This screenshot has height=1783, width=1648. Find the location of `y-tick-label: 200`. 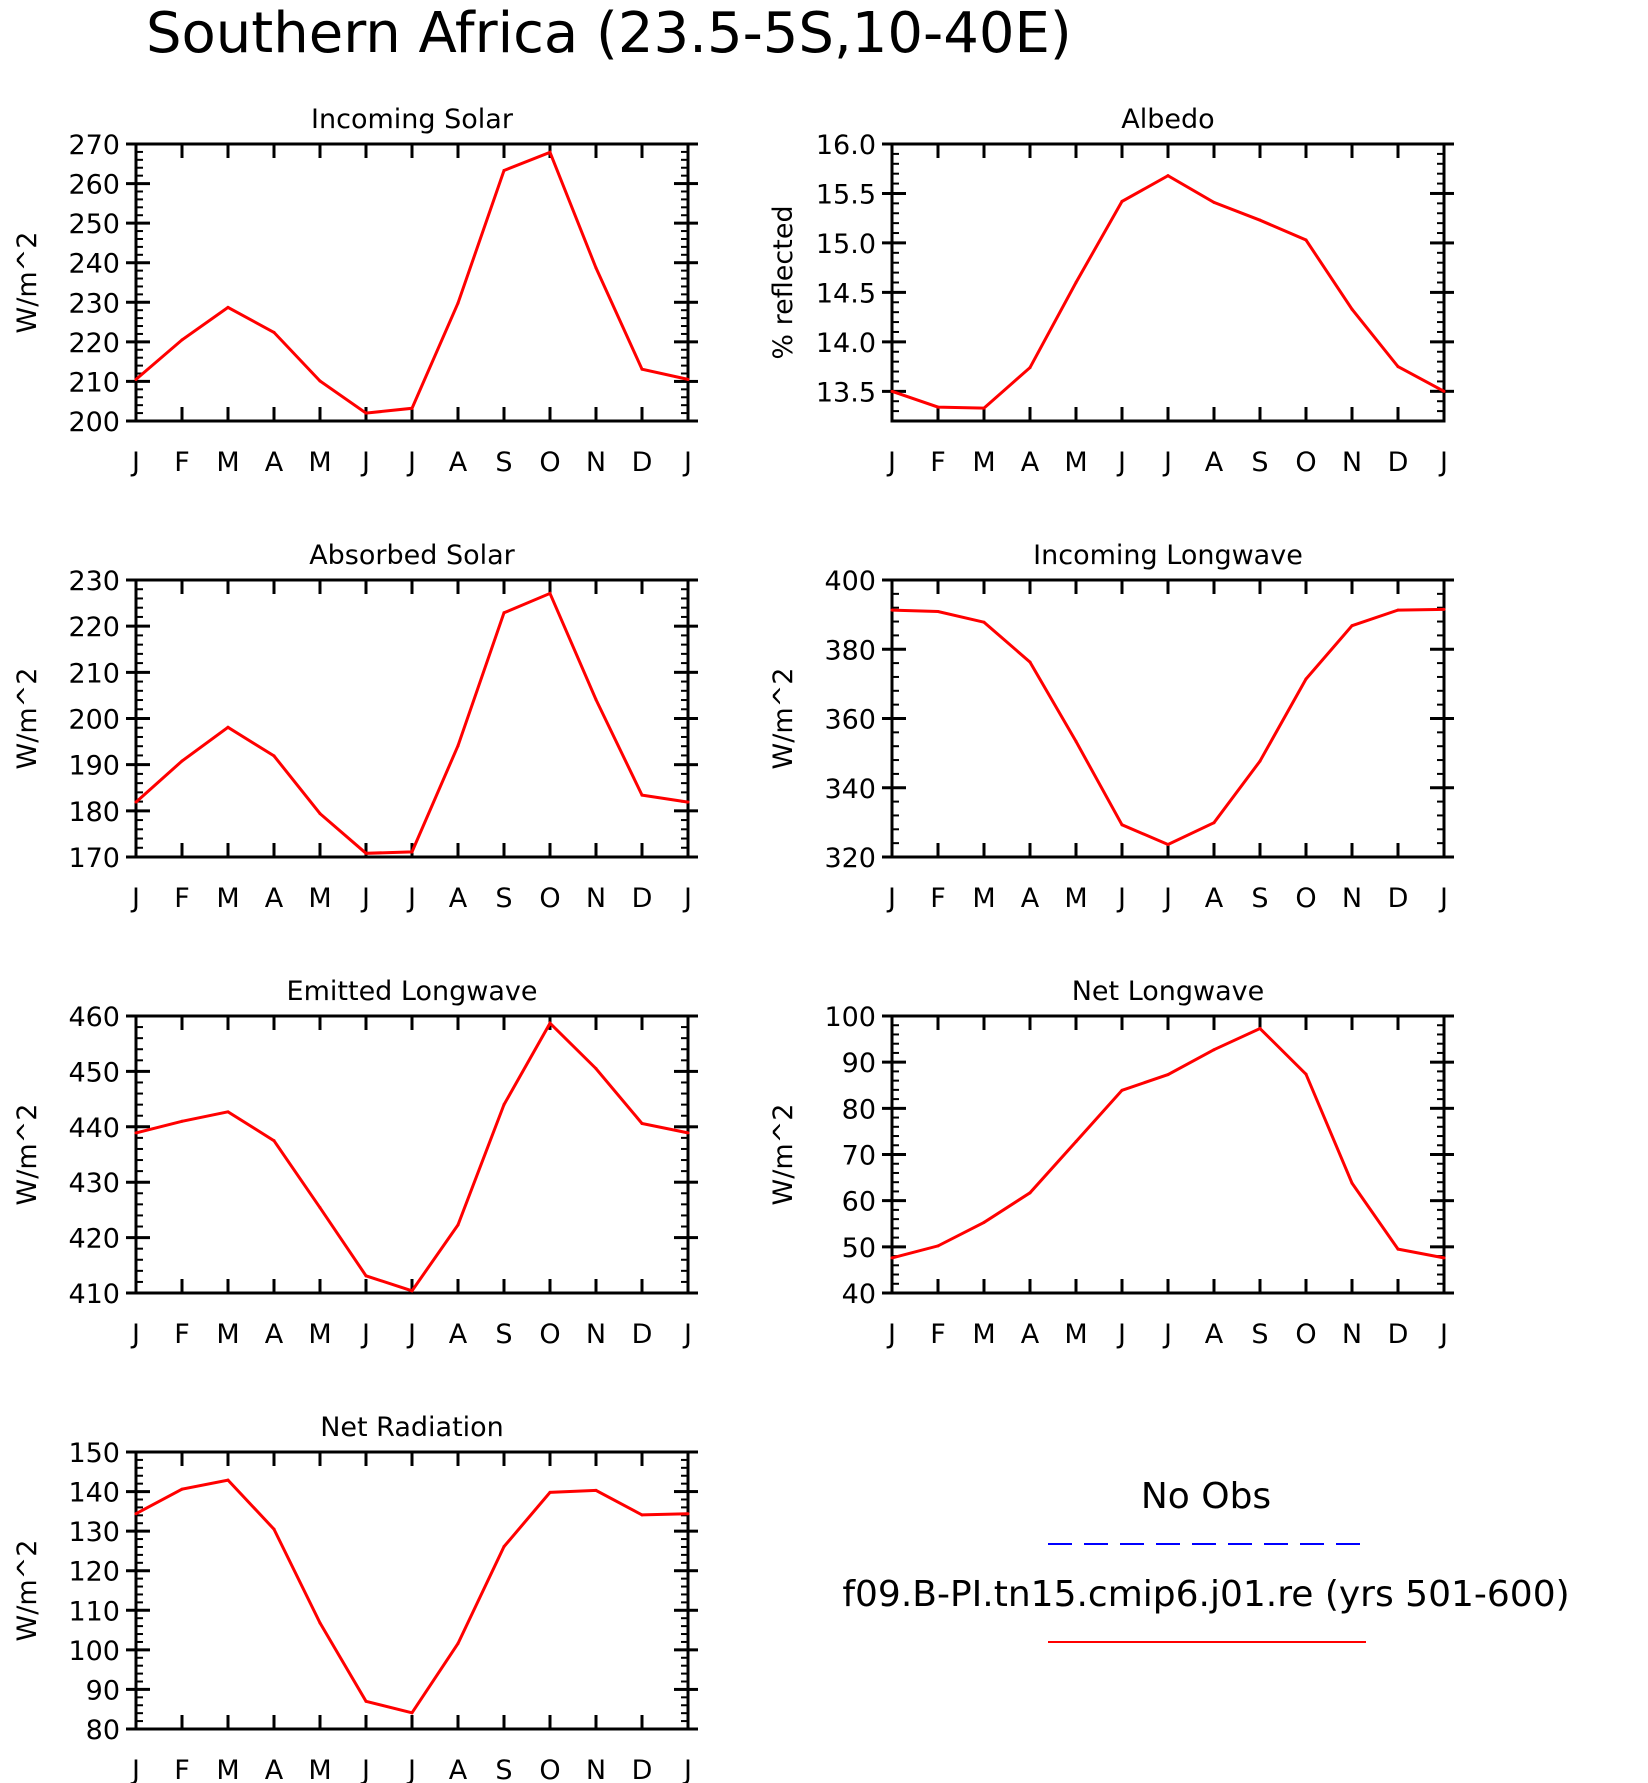

y-tick-label: 200 is located at coordinates (94, 422).